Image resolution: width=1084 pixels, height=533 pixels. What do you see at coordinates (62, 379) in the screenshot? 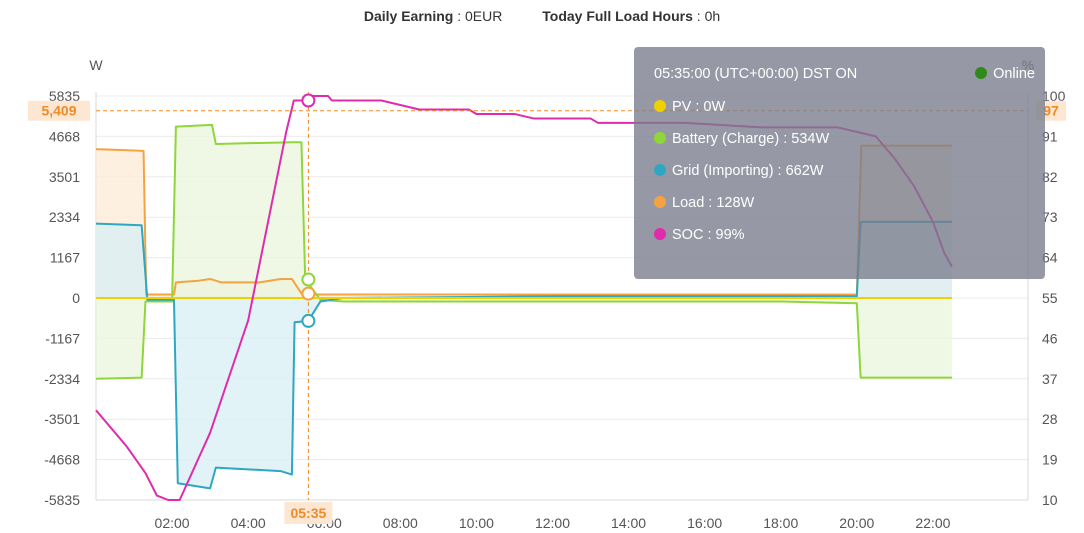
I see `y-tick-left: -2334` at bounding box center [62, 379].